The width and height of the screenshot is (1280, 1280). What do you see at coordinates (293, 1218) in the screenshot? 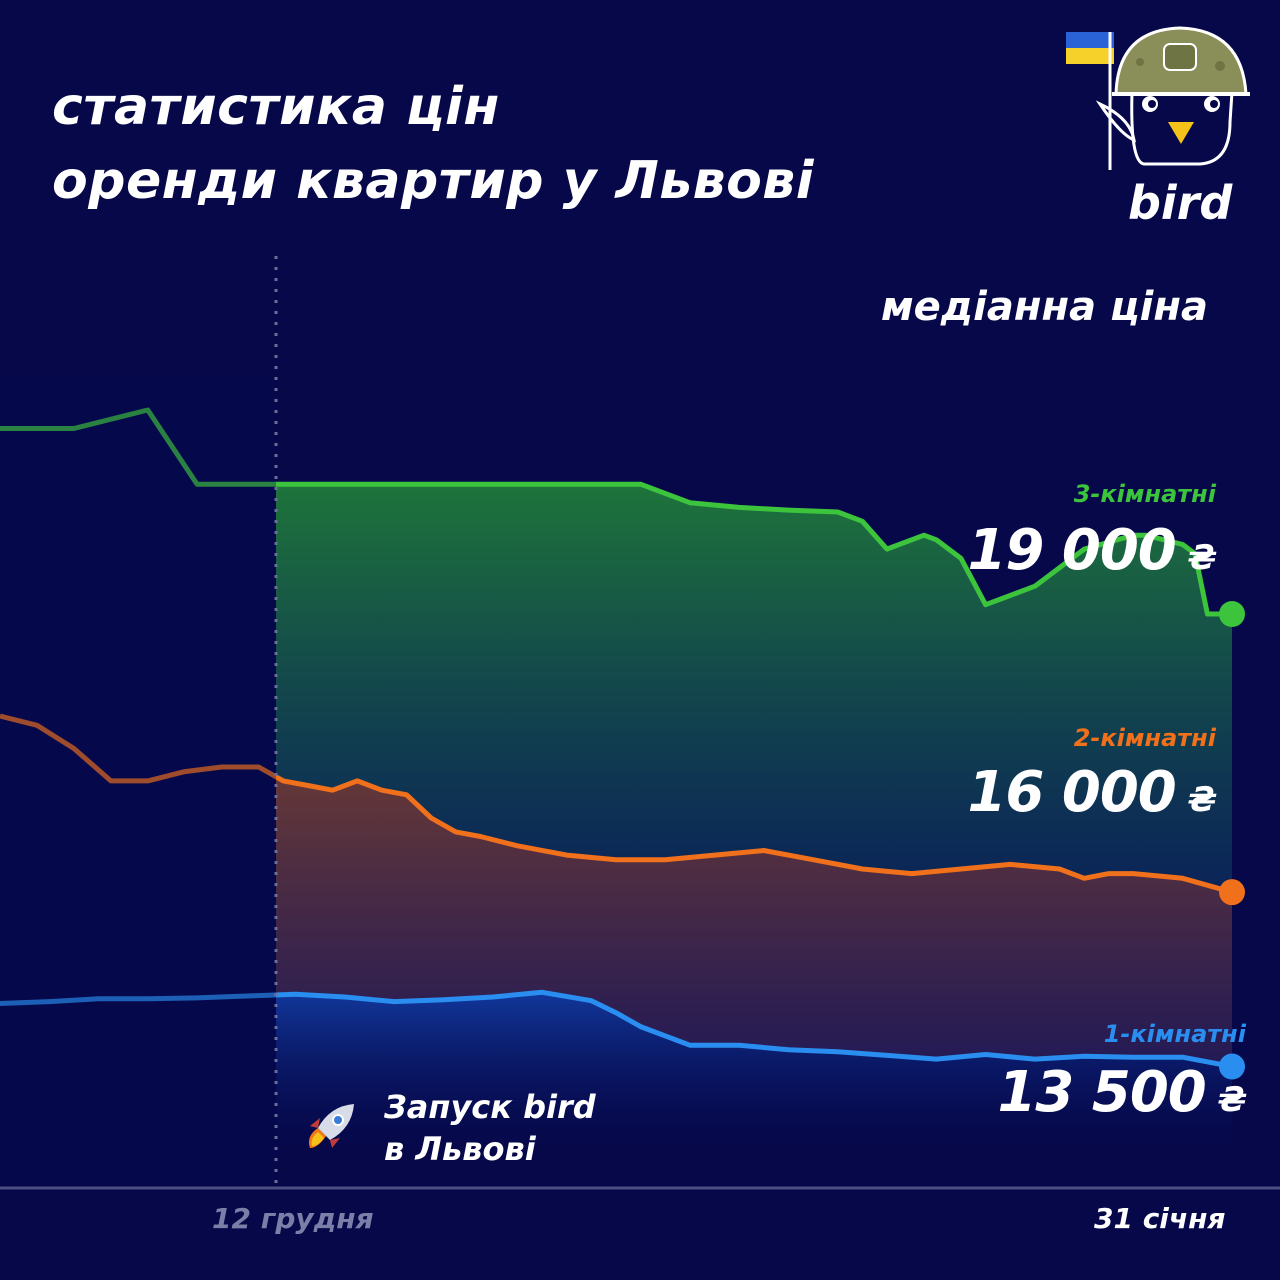
I see `x-axis-start-label: 12 грудня` at bounding box center [293, 1218].